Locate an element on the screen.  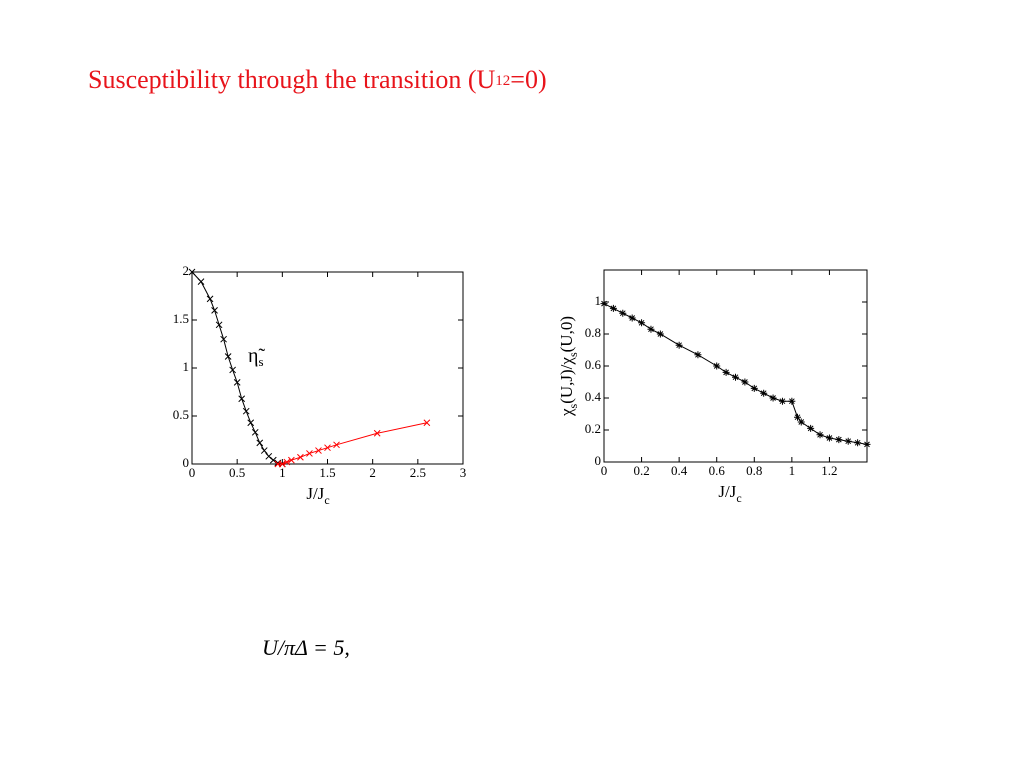
x-tick-label: 1.5 is located at coordinates (327, 472).